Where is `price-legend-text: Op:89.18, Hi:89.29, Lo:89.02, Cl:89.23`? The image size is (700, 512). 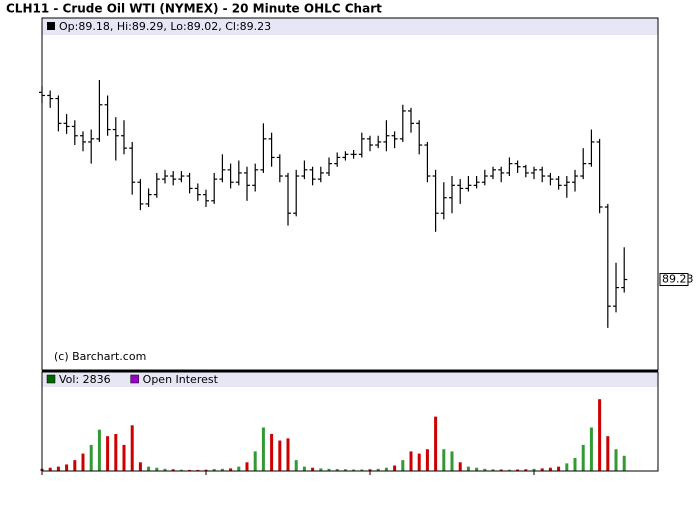
price-legend-text: Op:89.18, Hi:89.29, Lo:89.02, Cl:89.23 is located at coordinates (165, 26).